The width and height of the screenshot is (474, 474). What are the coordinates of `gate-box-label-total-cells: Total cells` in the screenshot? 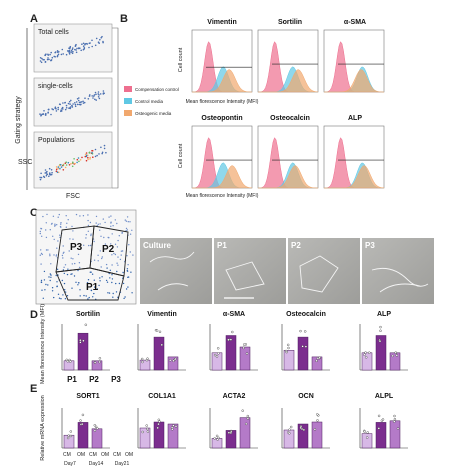 It's located at (53, 32).